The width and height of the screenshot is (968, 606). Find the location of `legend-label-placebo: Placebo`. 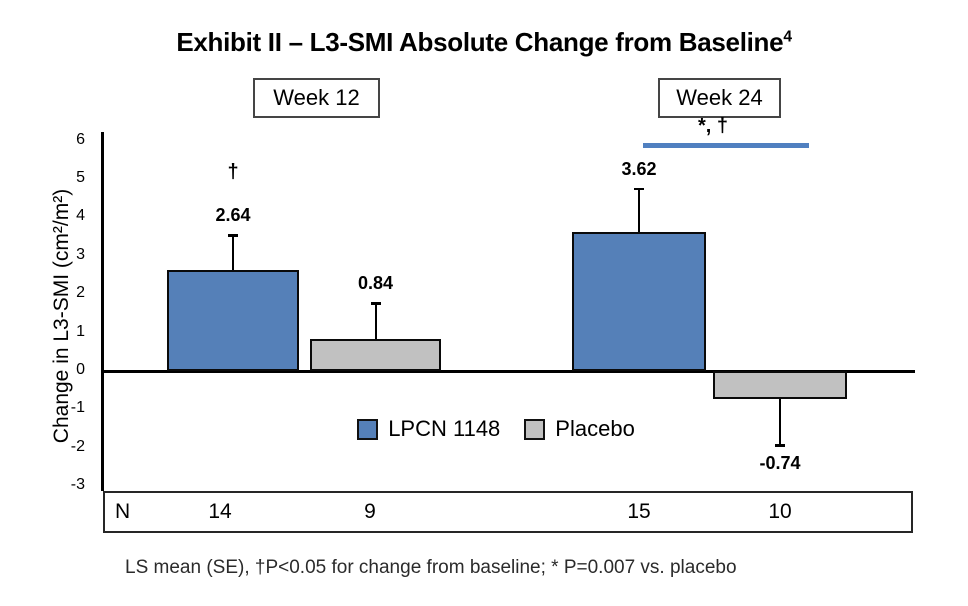

legend-label-placebo: Placebo is located at coordinates (595, 428).